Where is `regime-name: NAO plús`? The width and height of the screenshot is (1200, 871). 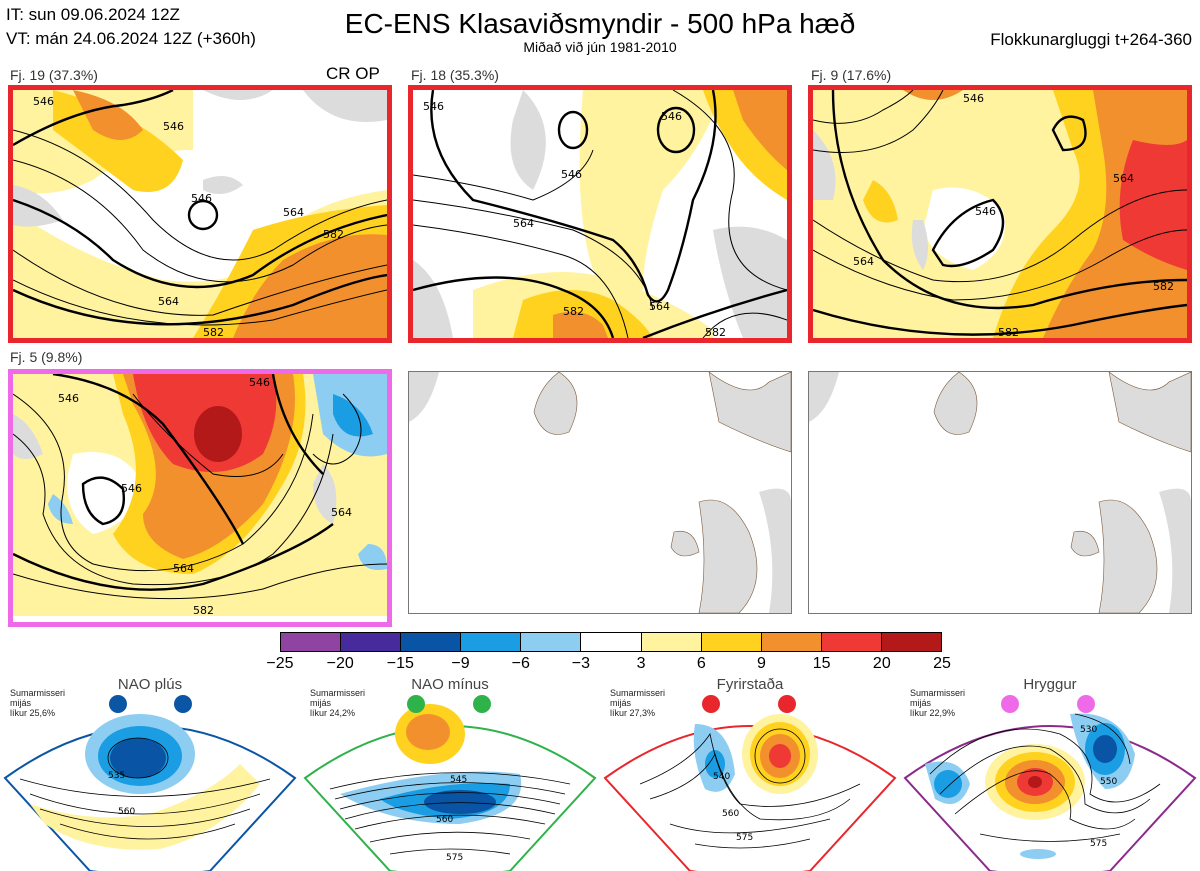
regime-name: NAO plús is located at coordinates (150, 684).